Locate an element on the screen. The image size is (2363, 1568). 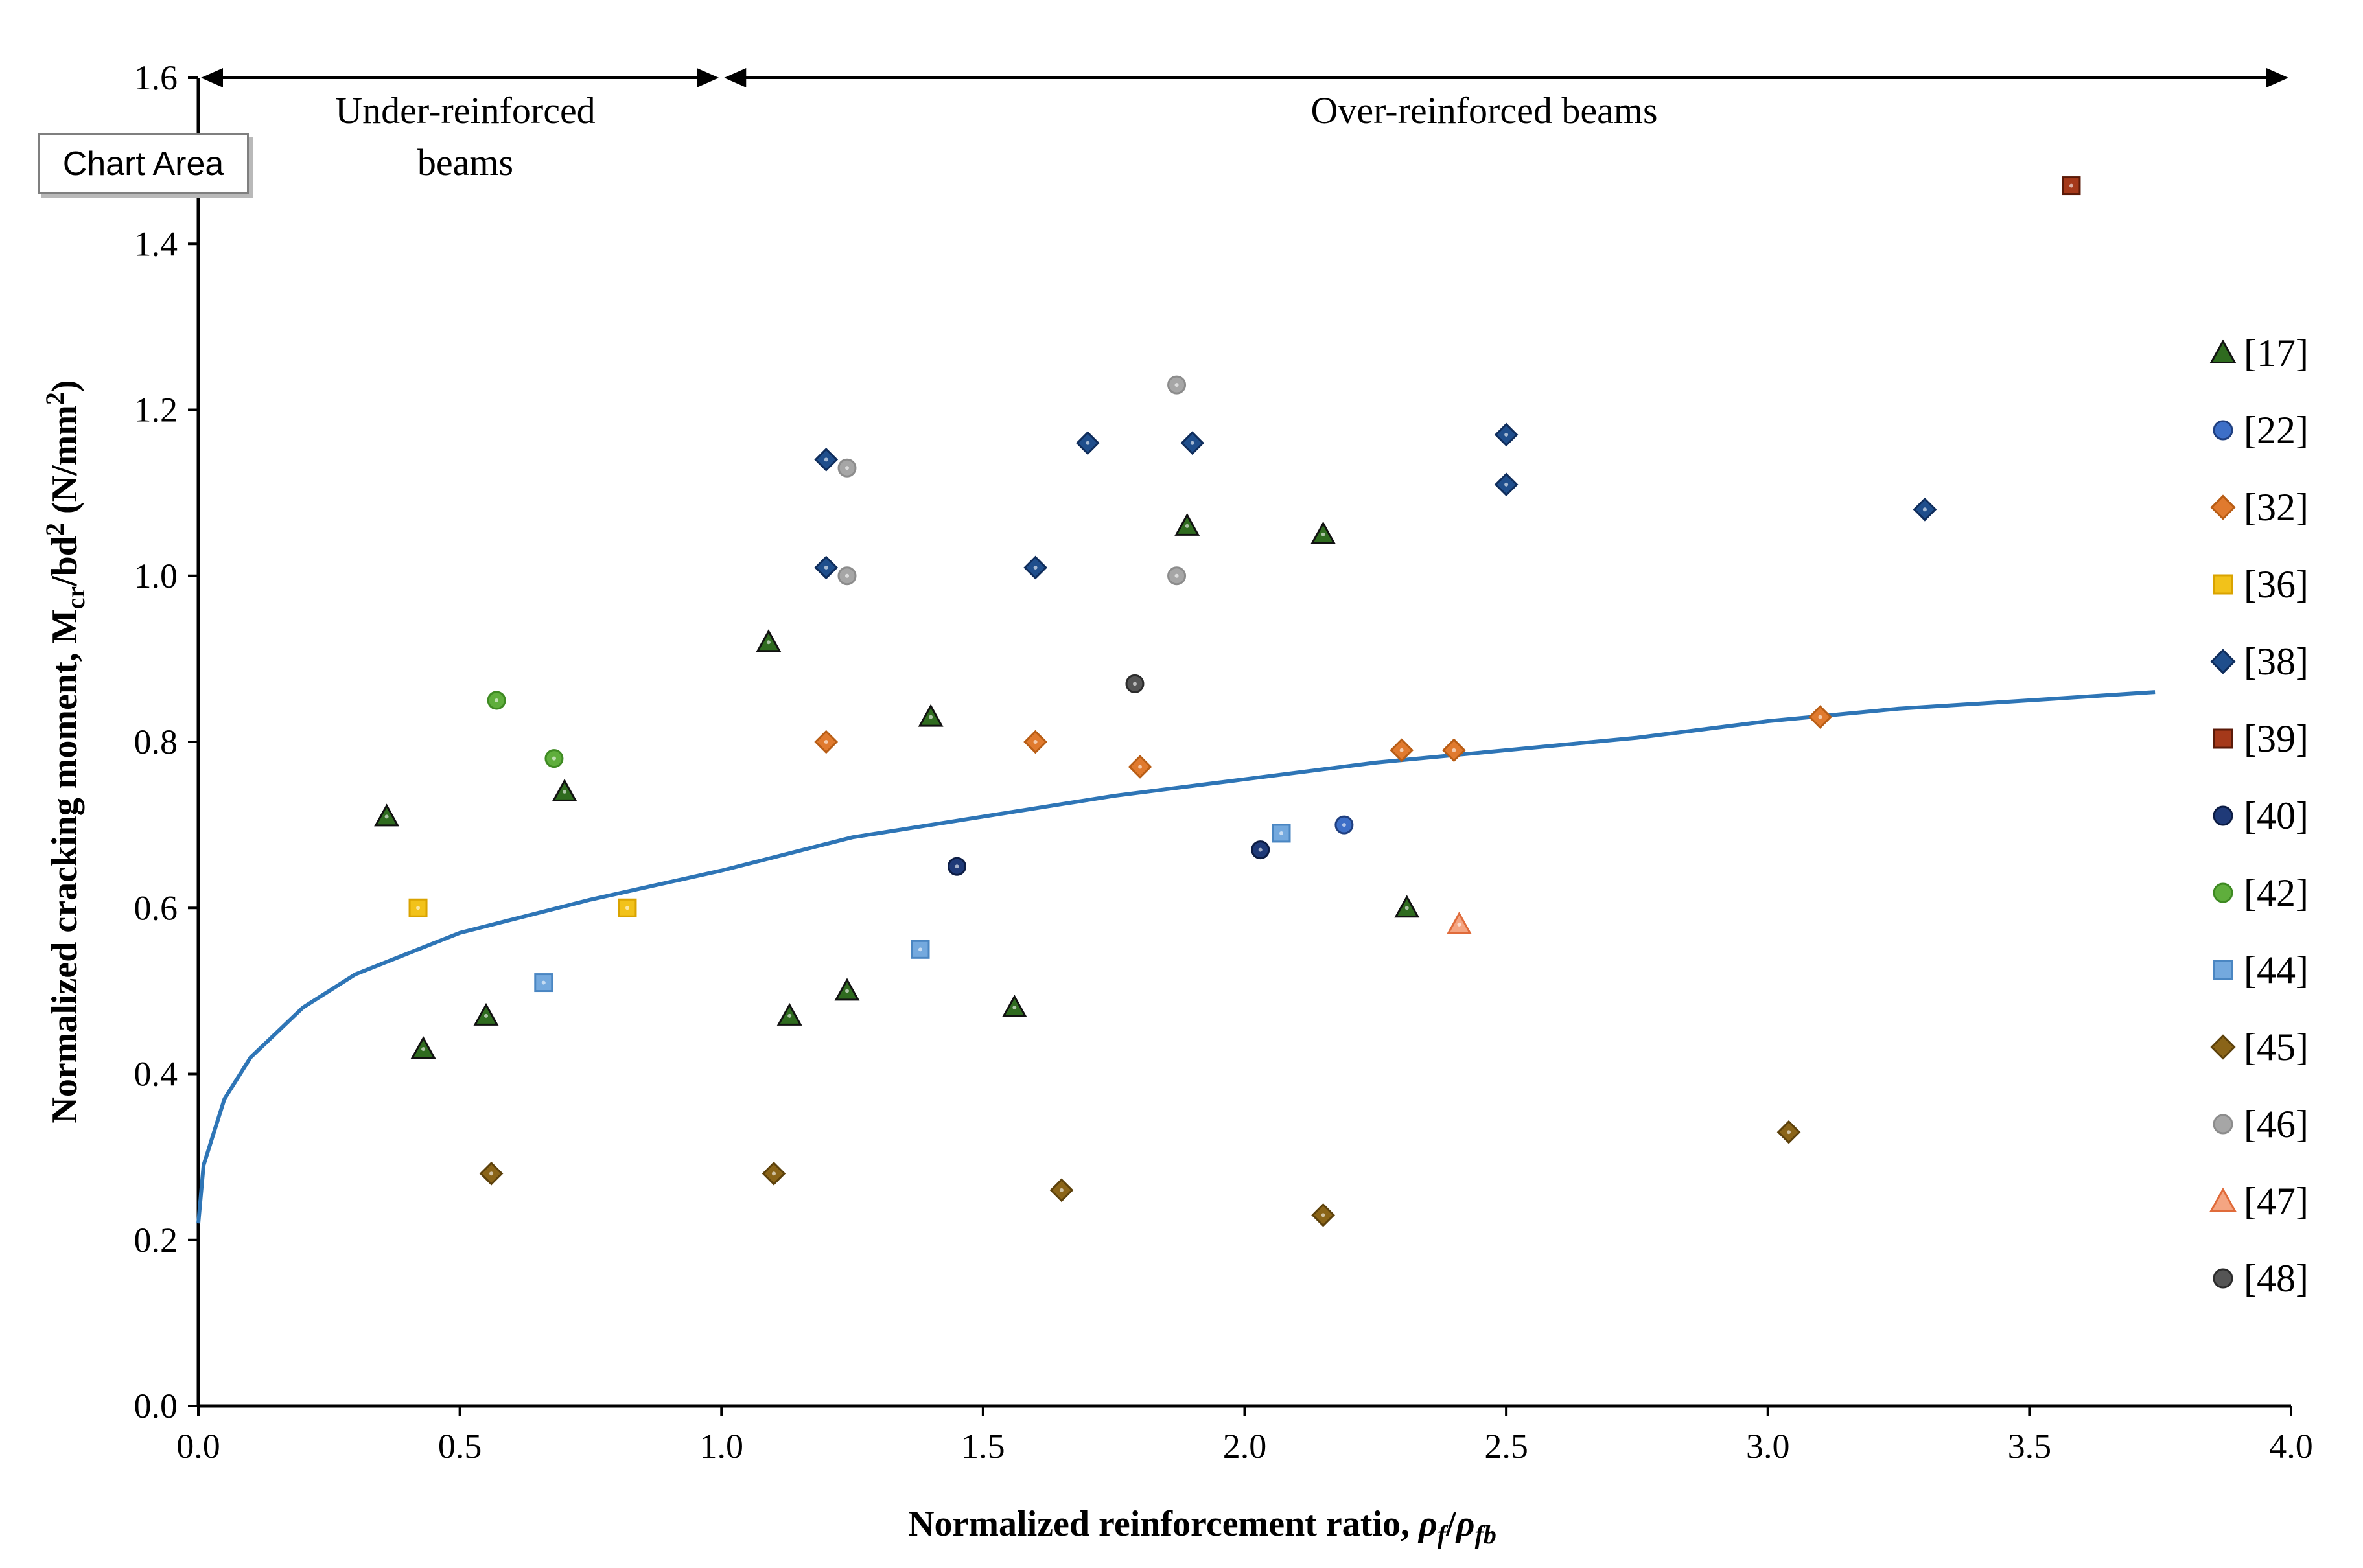
x-tick-label: 0.0 is located at coordinates (198, 1446).